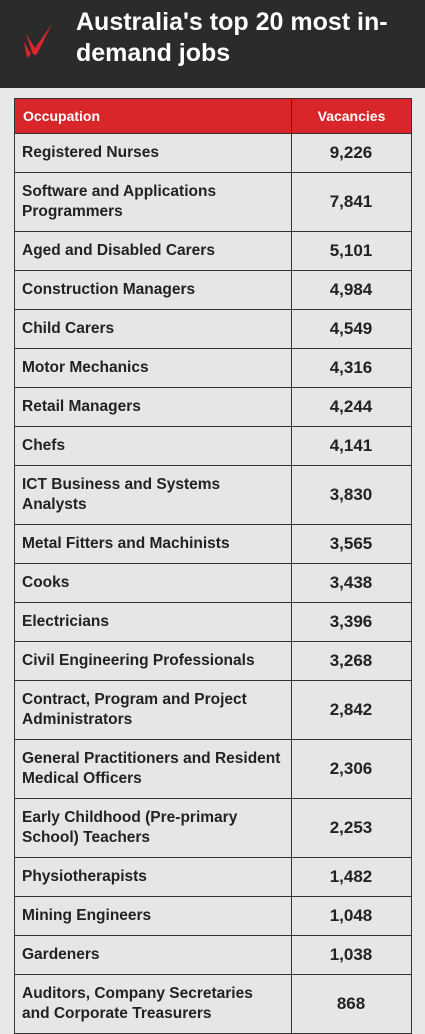 Image resolution: width=425 pixels, height=1034 pixels. Describe the element at coordinates (153, 368) in the screenshot. I see `occupation-cell: Motor Mechanics` at that location.